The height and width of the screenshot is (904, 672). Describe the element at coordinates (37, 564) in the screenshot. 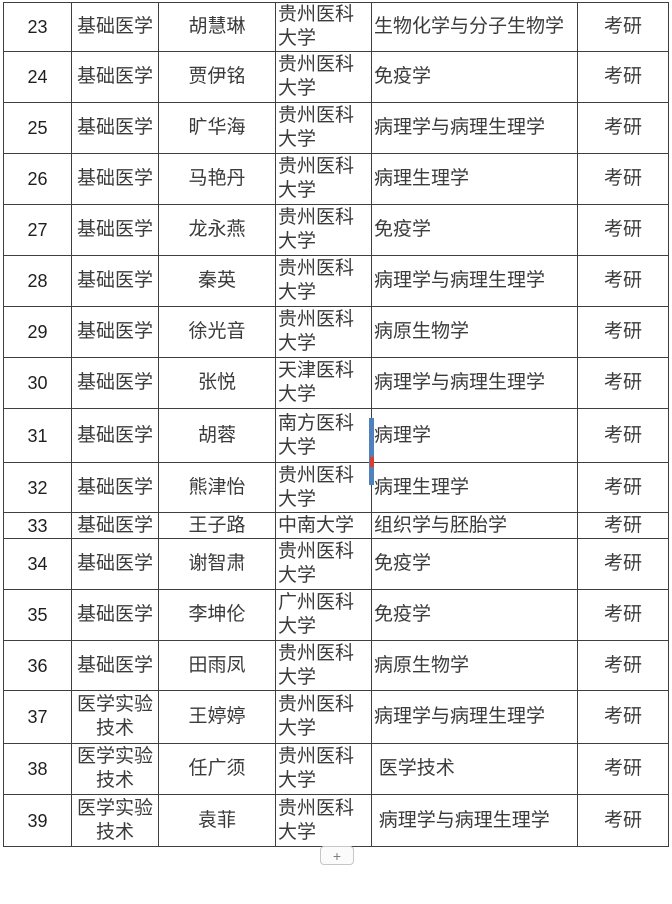

I see `cell-index: 34` at that location.